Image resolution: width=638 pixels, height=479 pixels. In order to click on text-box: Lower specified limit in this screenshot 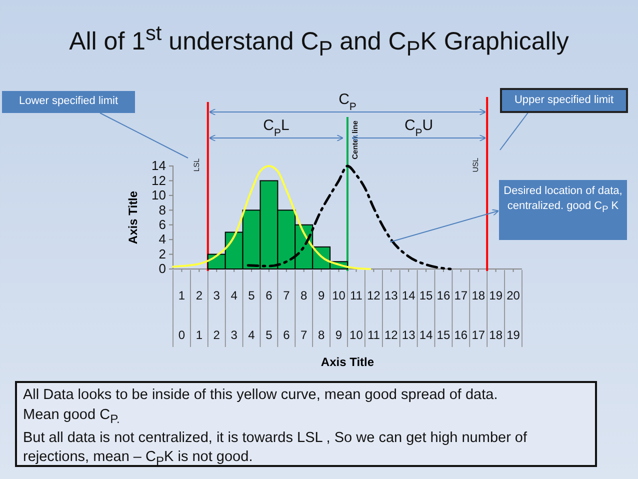, I will do `click(68, 102)`.